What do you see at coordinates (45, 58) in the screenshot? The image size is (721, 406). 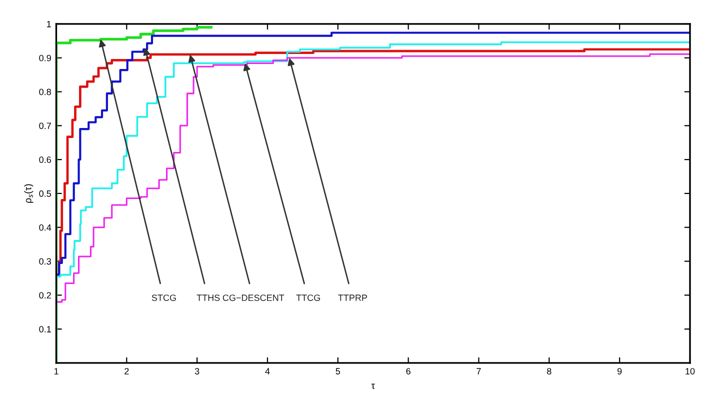 I see `y-tick-label: 0.9` at bounding box center [45, 58].